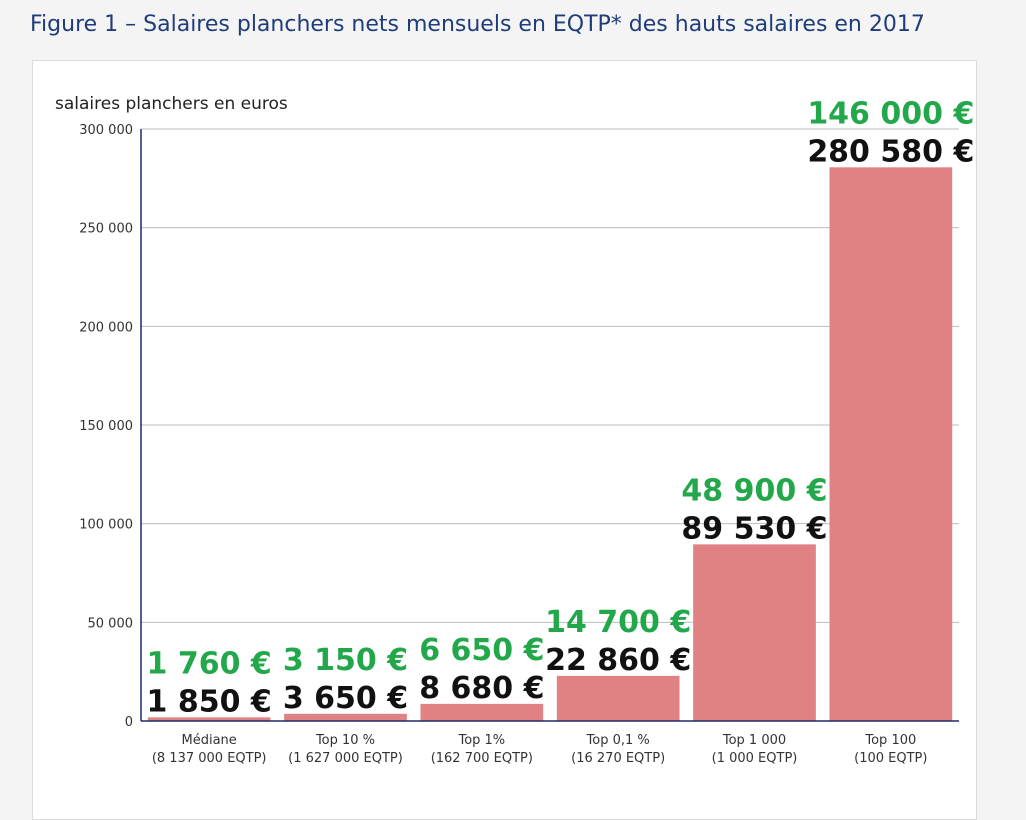  Describe the element at coordinates (106, 327) in the screenshot. I see `y-tick-label: 200 000` at that location.